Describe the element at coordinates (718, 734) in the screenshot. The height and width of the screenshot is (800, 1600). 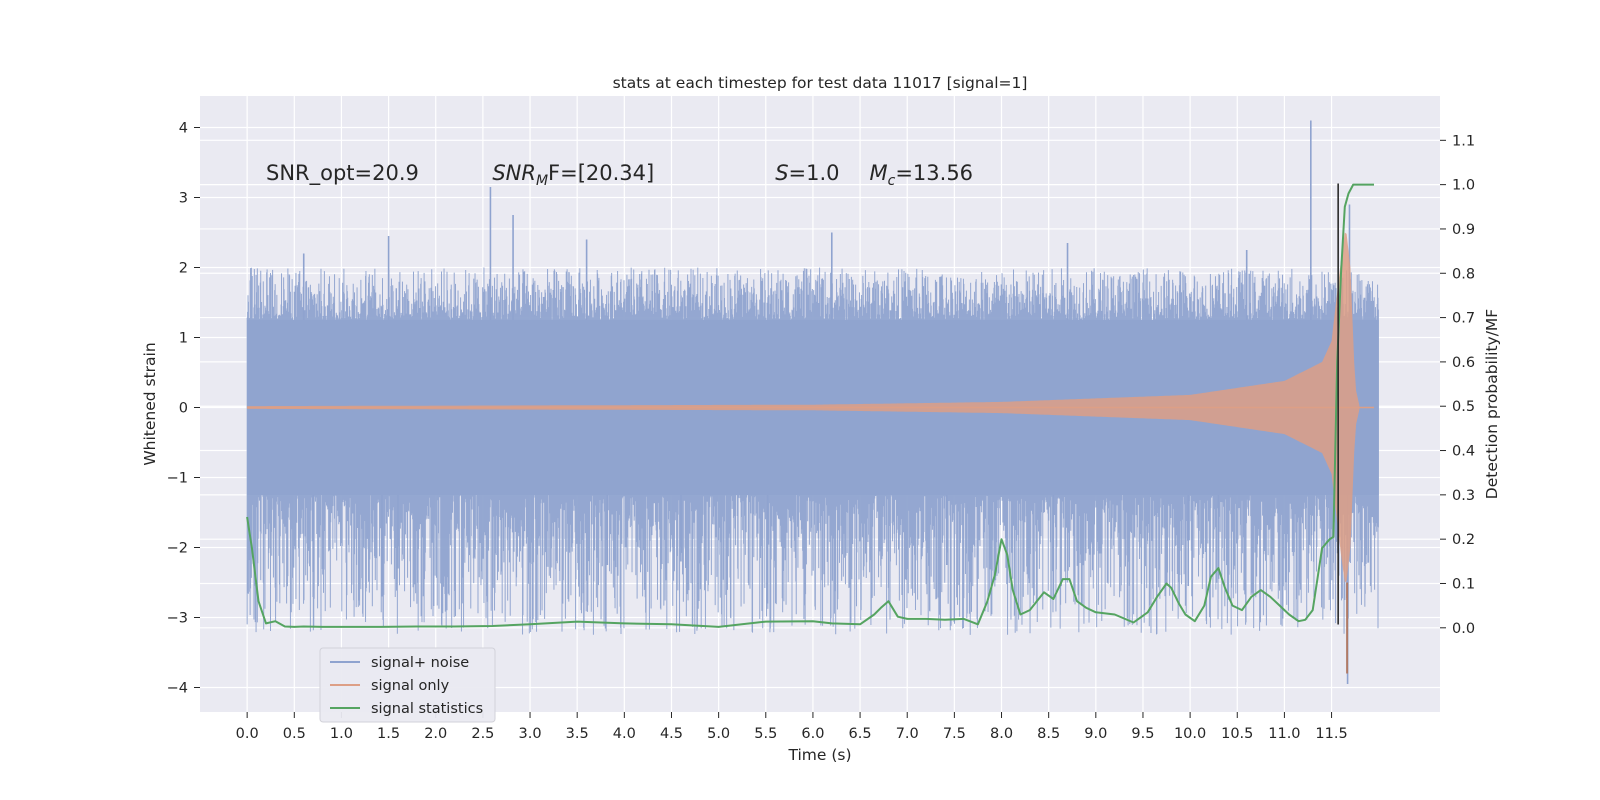
I see `x-tick-label-10: 5.0` at that location.